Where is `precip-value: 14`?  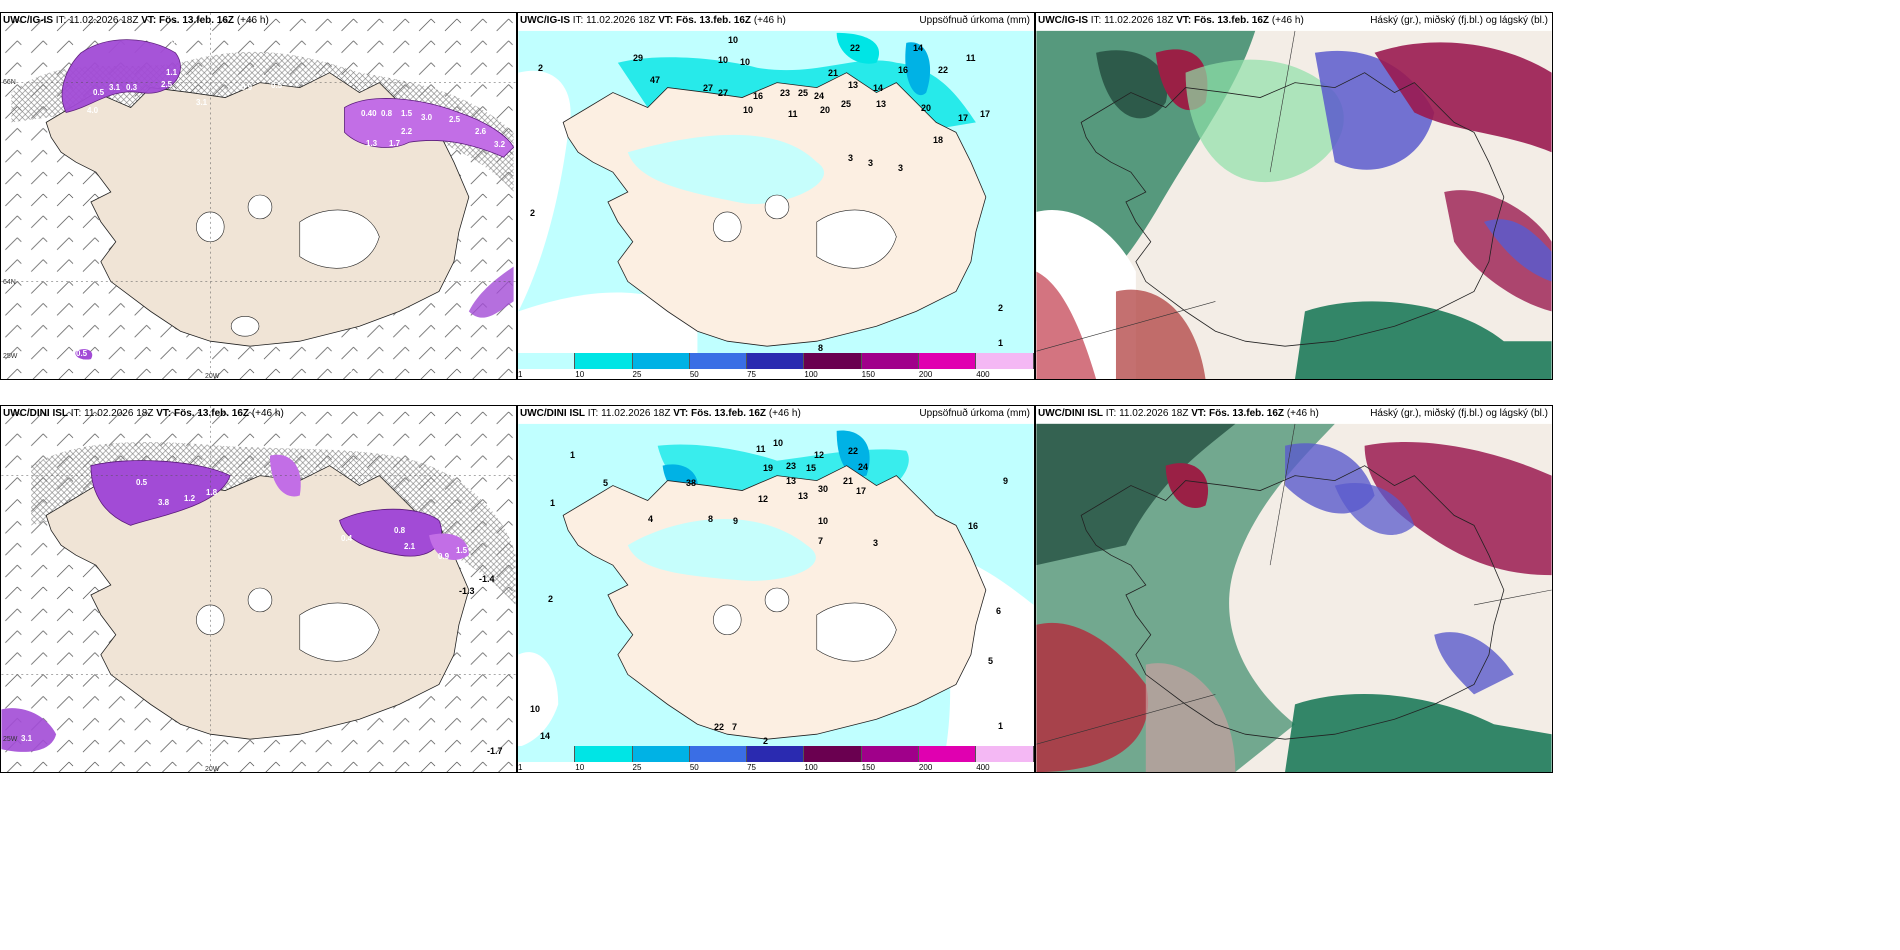
precip-value: 14 is located at coordinates (545, 736).